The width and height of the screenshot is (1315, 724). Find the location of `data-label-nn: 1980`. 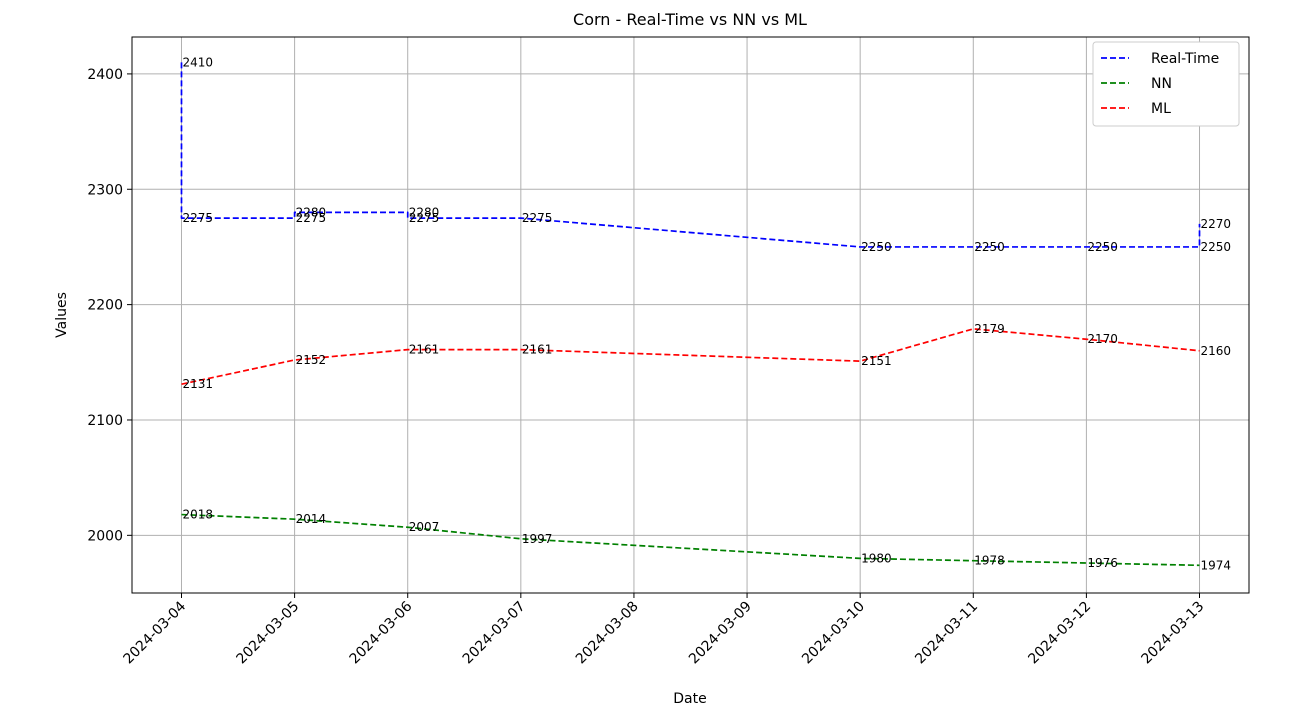

data-label-nn: 1980 is located at coordinates (876, 558).